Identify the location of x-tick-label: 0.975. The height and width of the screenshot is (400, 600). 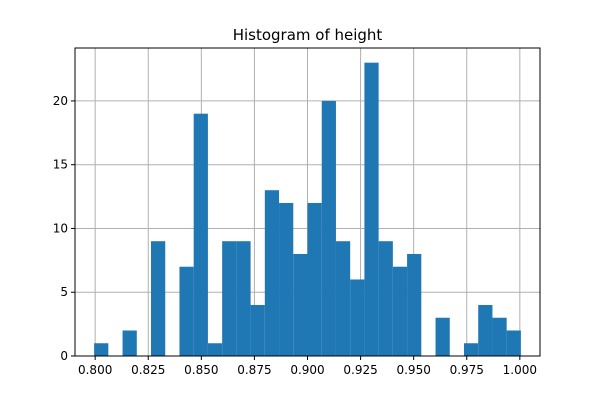
(467, 370).